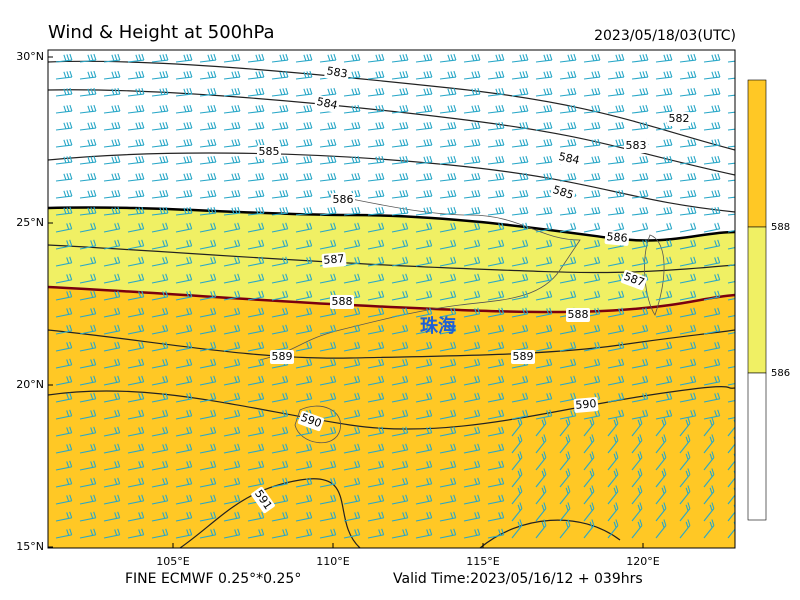  What do you see at coordinates (311, 421) in the screenshot?
I see `contour-label: 590` at bounding box center [311, 421].